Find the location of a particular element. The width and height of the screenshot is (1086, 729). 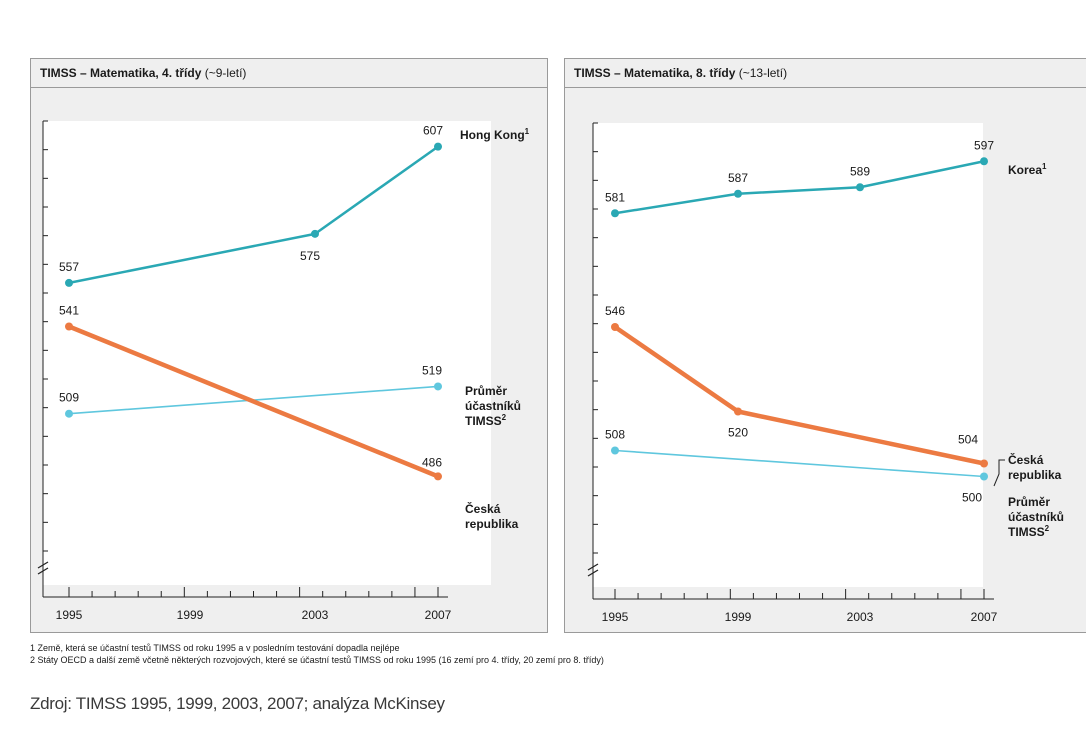

series-name-label: Korea1 is located at coordinates (1027, 169).